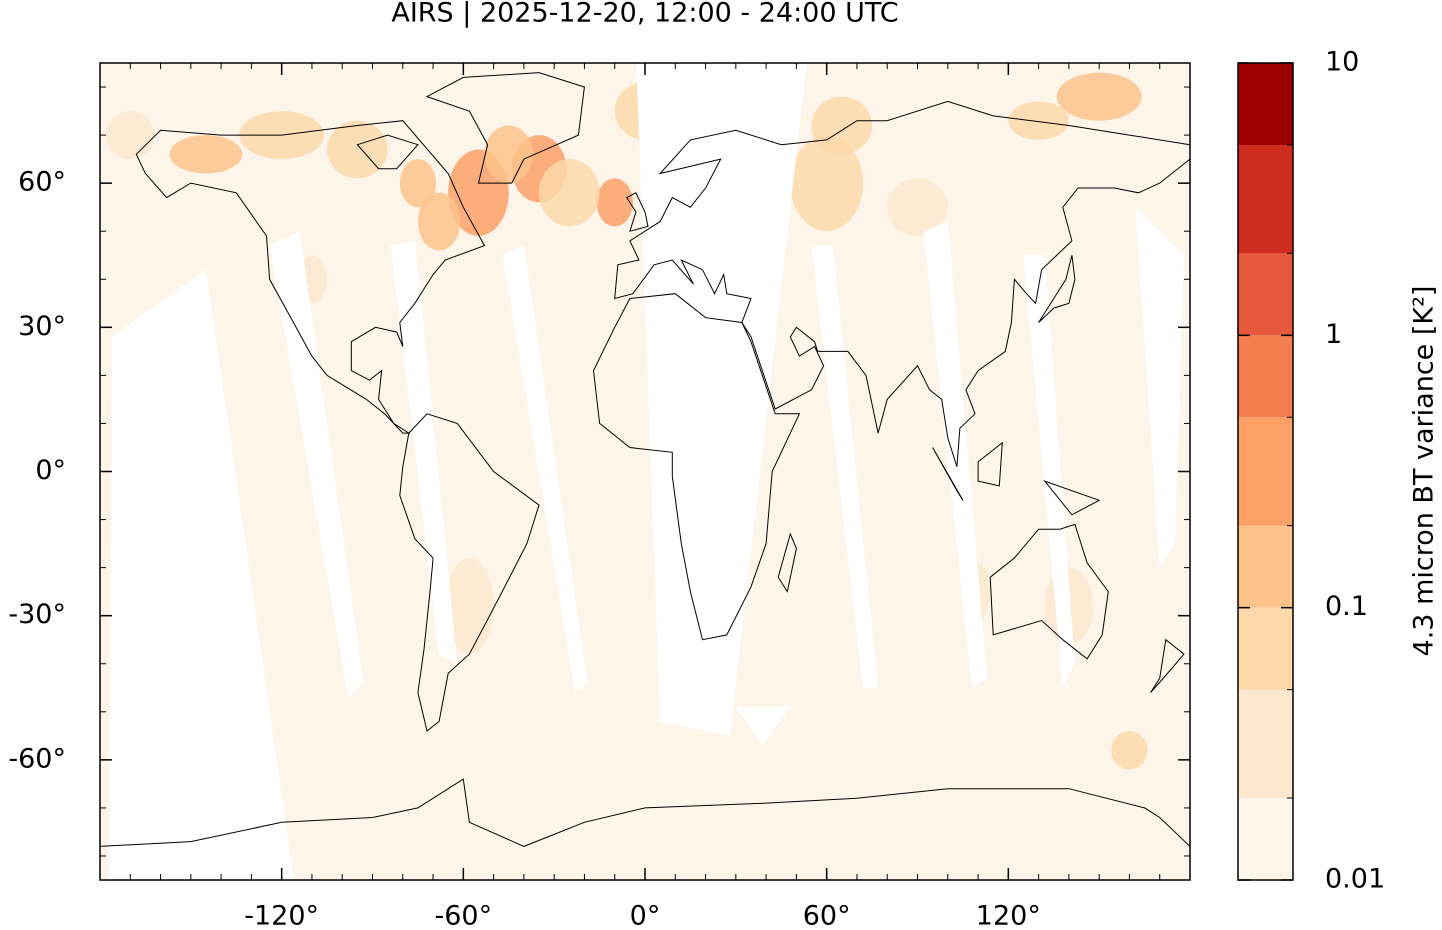 Image resolution: width=1442 pixels, height=930 pixels. What do you see at coordinates (42, 182) in the screenshot?
I see `y-tick-label: 60°` at bounding box center [42, 182].